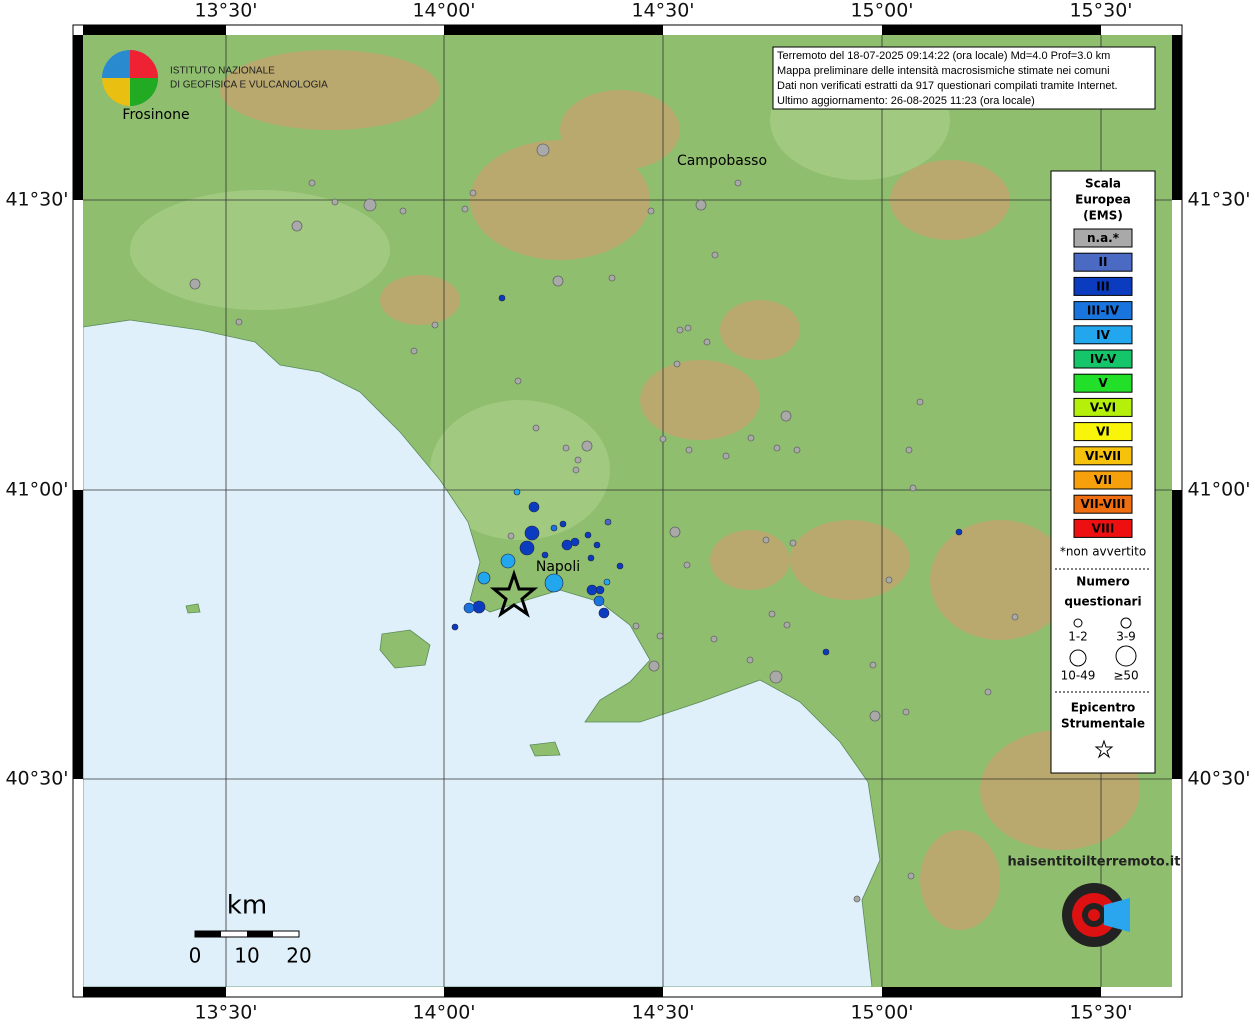 The width and height of the screenshot is (1255, 1028). I want to click on legend-label: VII, so click(1103, 480).